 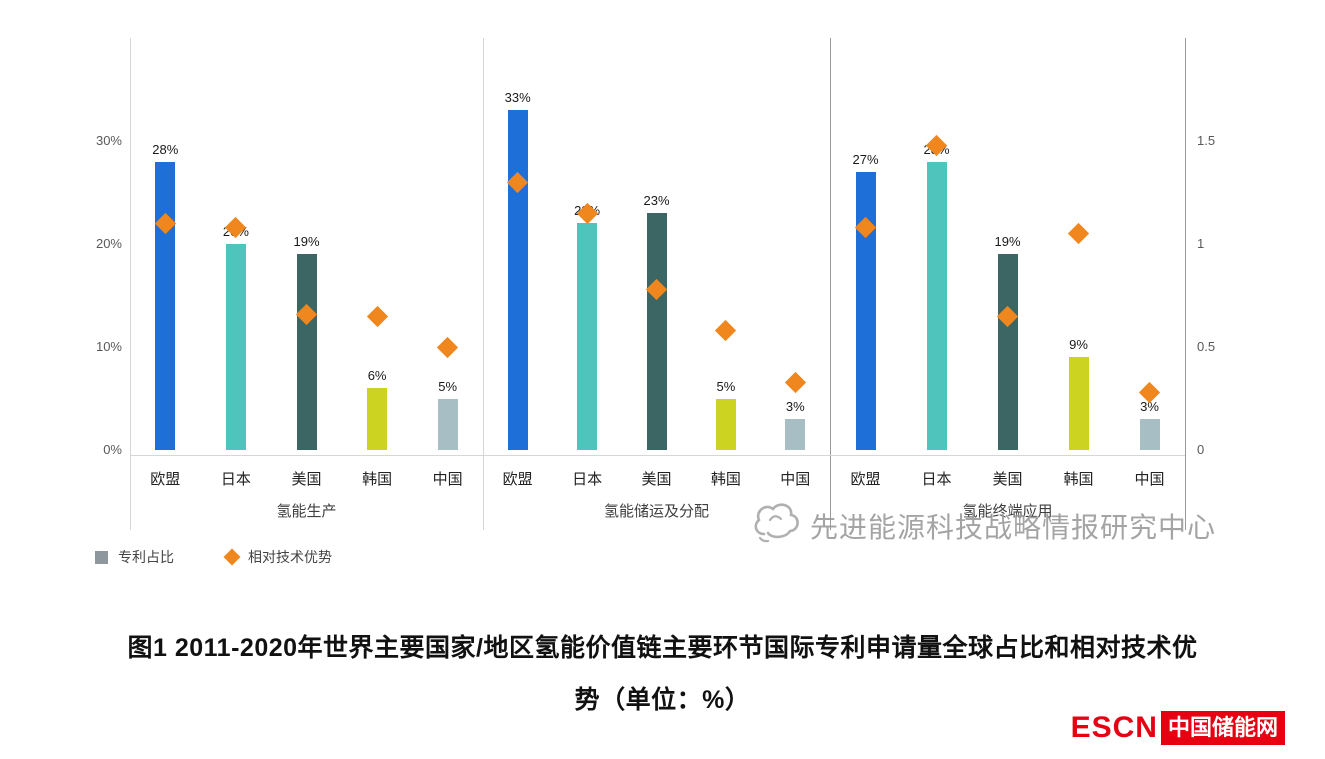 What do you see at coordinates (232, 557) in the screenshot?
I see `legend-diamond-marker-icon` at bounding box center [232, 557].